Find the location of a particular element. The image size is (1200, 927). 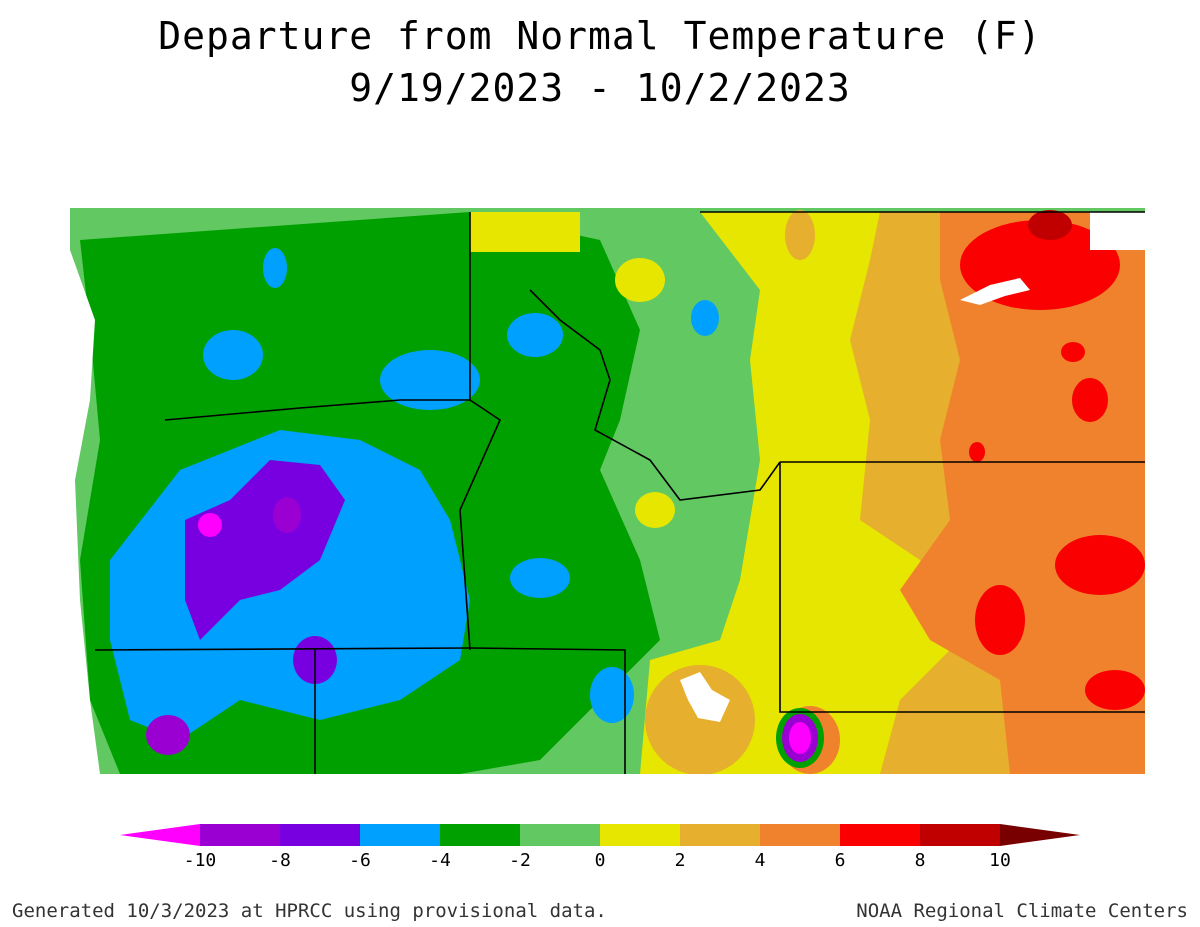

legend-tick-label: 10 is located at coordinates (1000, 860).